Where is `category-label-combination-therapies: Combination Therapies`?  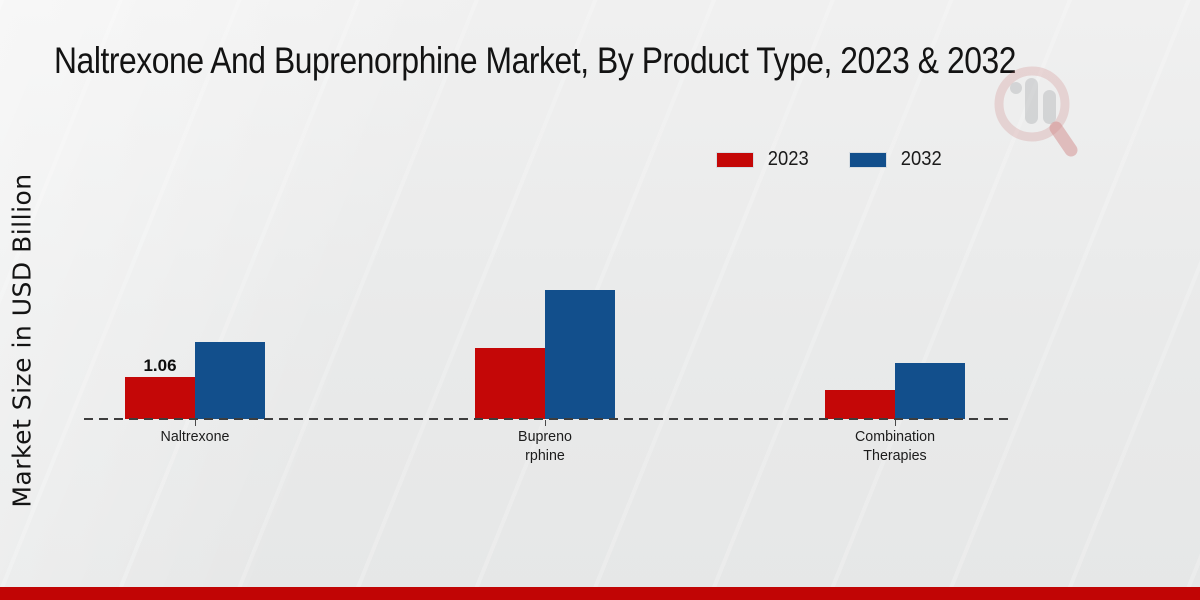
category-label-combination-therapies: Combination Therapies is located at coordinates (895, 446).